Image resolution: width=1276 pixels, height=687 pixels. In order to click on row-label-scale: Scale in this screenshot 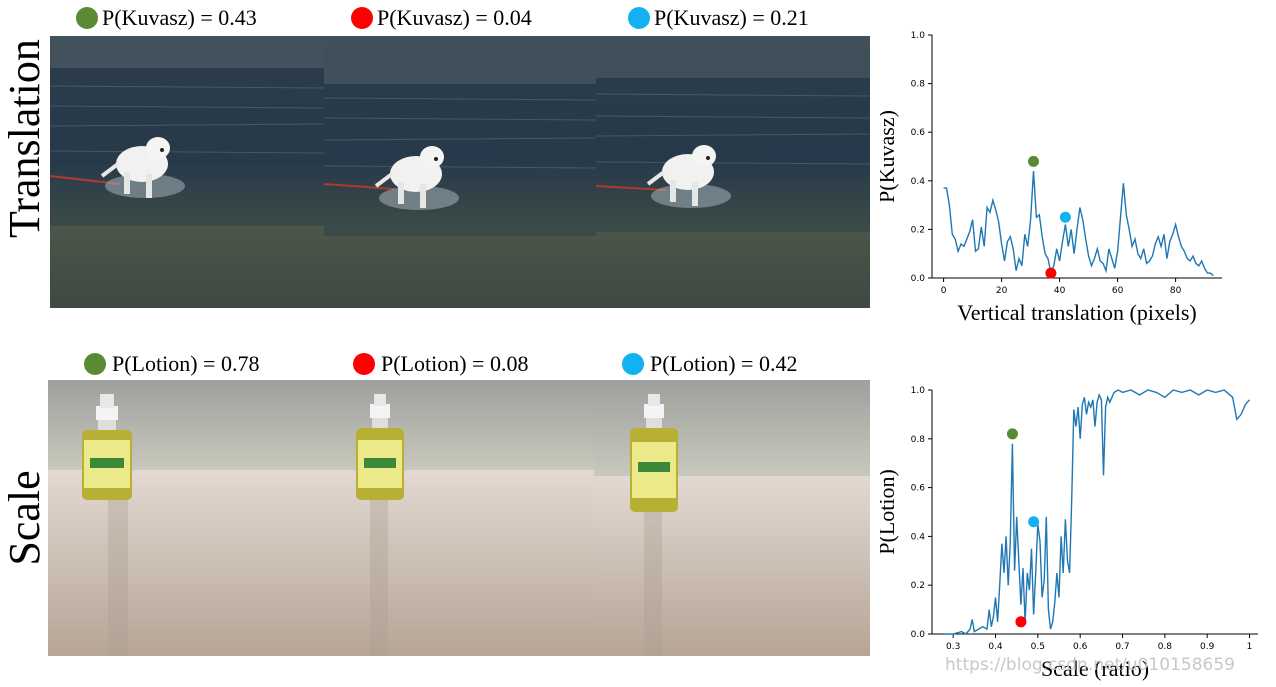, I will do `click(24, 518)`.